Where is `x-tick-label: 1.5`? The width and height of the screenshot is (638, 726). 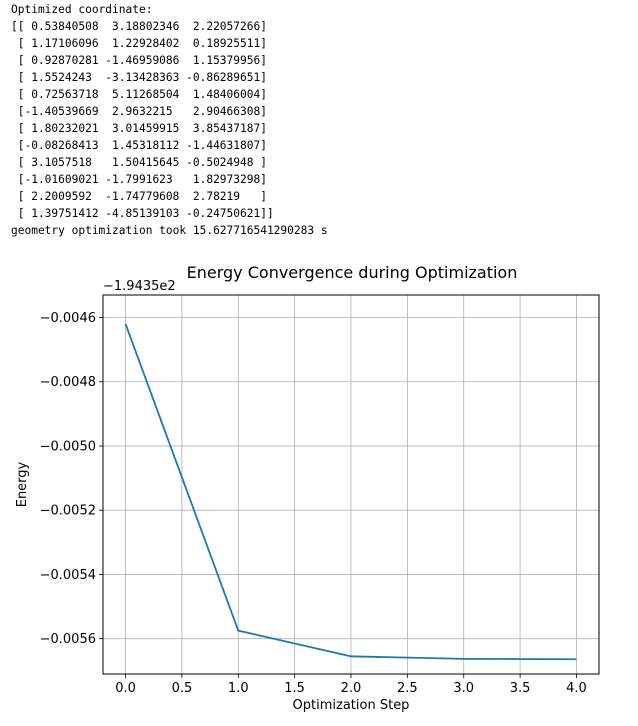
x-tick-label: 1.5 is located at coordinates (294, 688).